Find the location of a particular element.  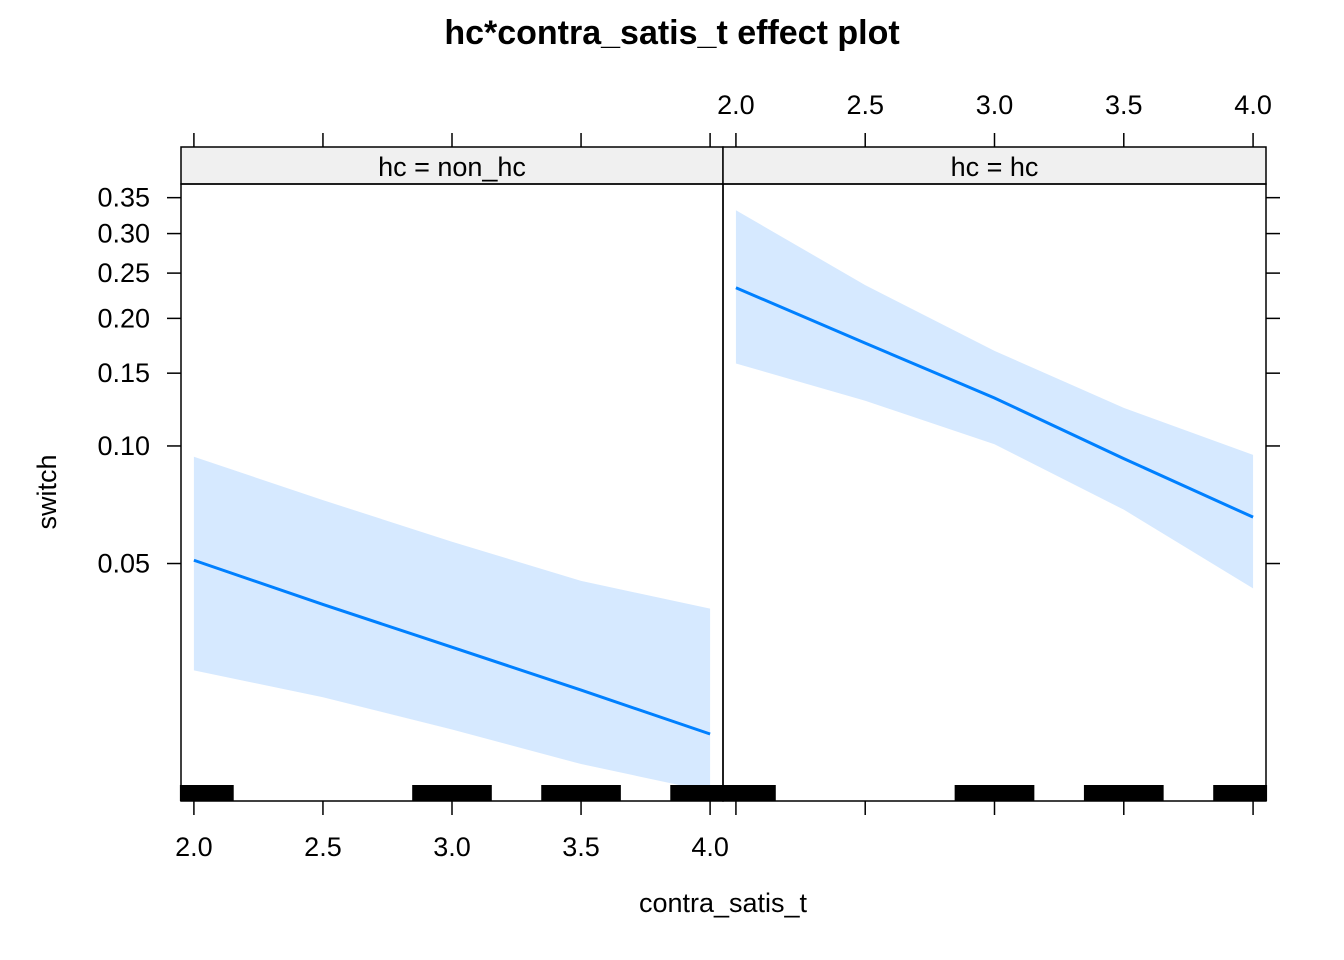

chart-title: hc*contra_satis_t effect plot is located at coordinates (671, 33).